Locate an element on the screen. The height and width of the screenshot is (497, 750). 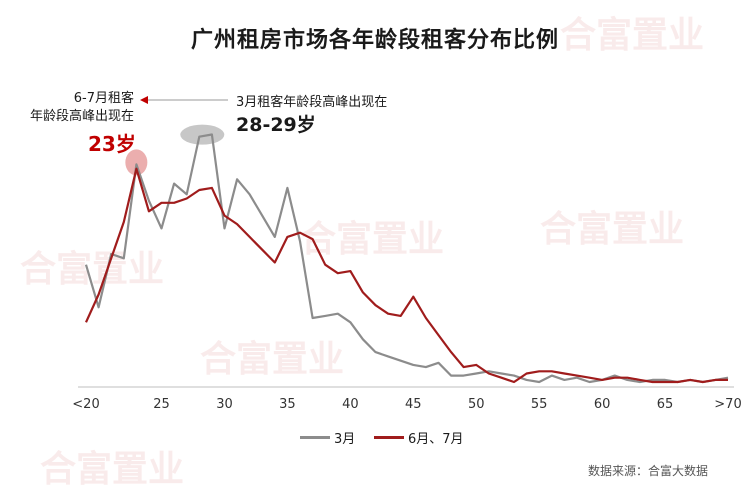
x-tick-label: 30 is located at coordinates (224, 404).